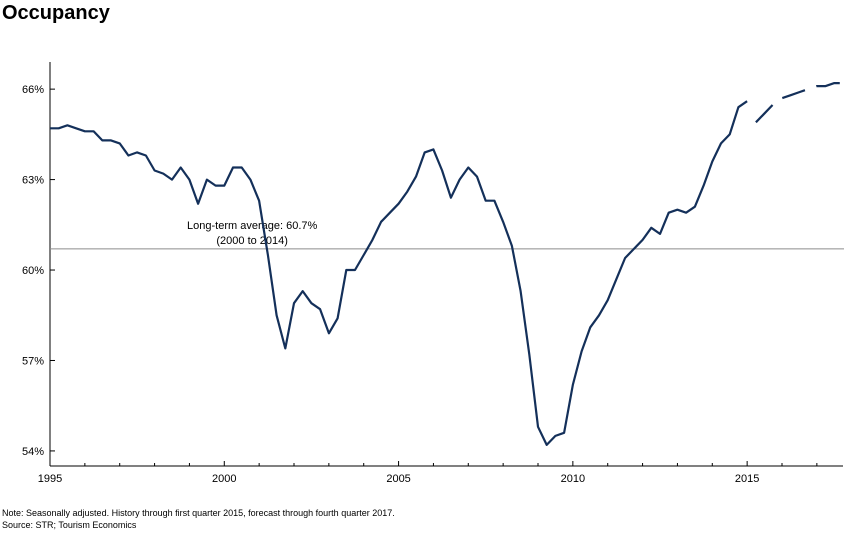  Describe the element at coordinates (56, 13) in the screenshot. I see `chart-title: Occupancy` at that location.